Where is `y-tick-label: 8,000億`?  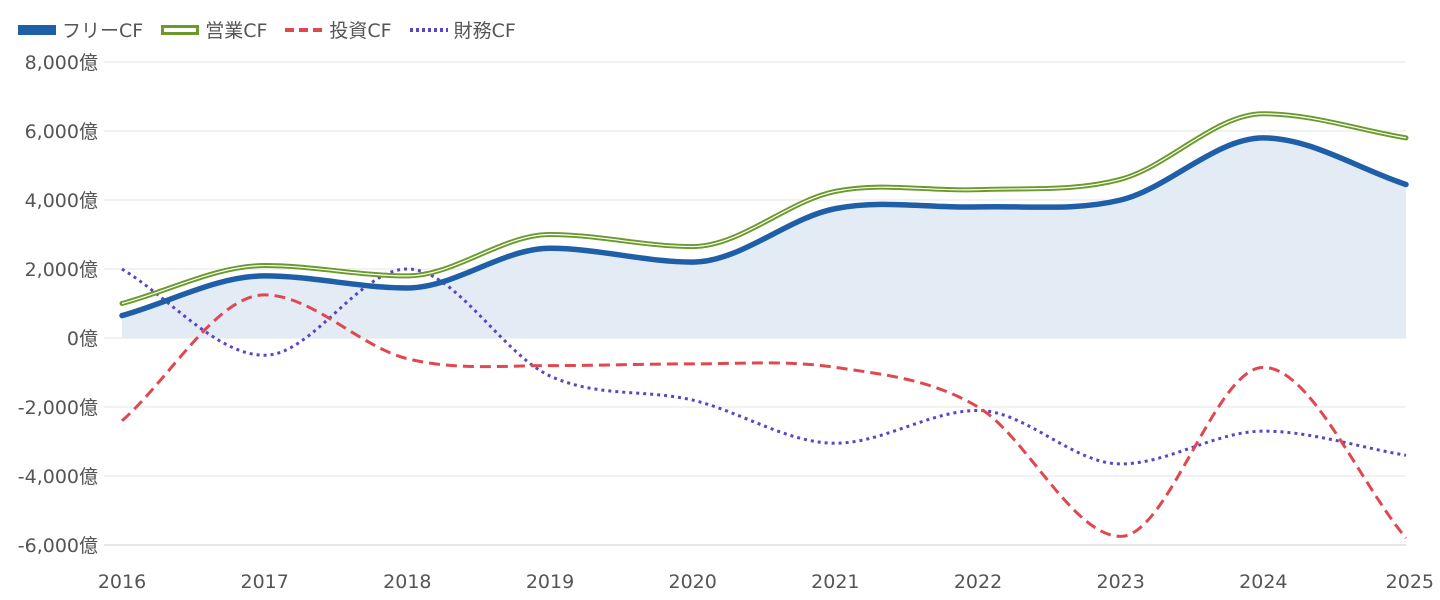
y-tick-label: 8,000億 is located at coordinates (61, 63).